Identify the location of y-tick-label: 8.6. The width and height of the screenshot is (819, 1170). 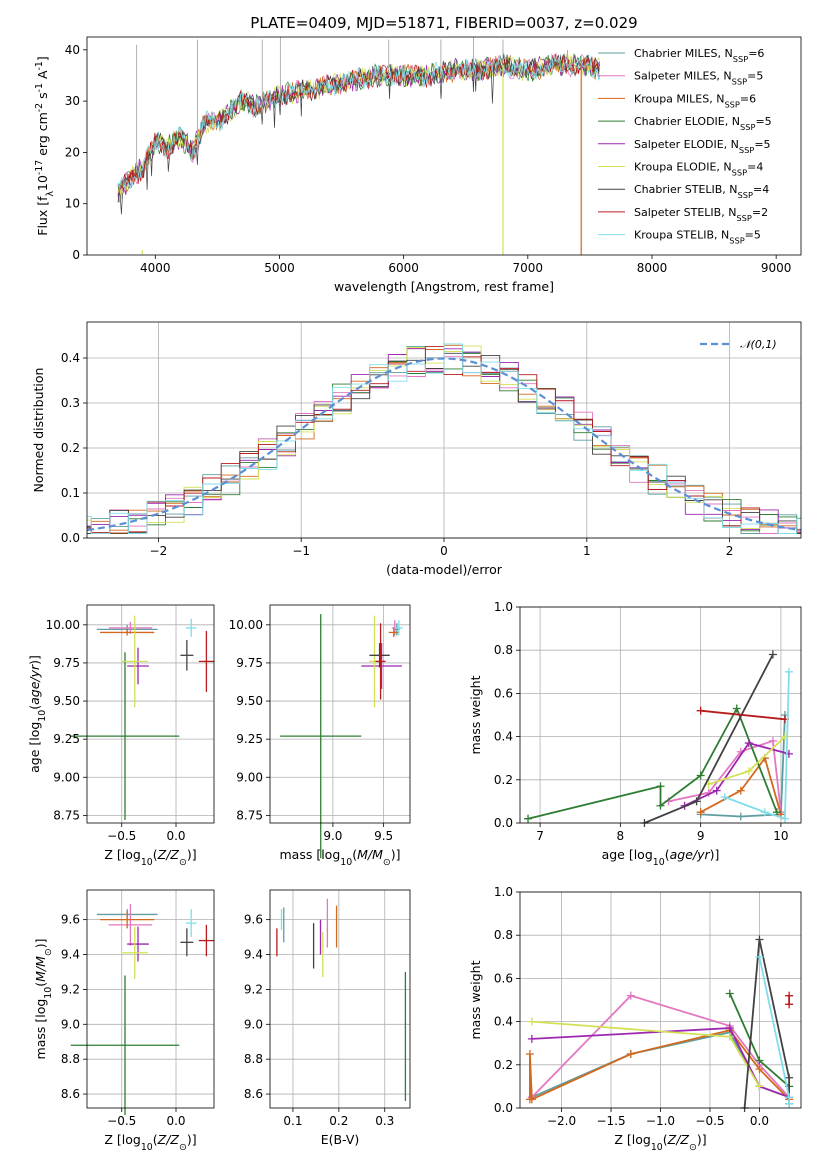
(253, 1094).